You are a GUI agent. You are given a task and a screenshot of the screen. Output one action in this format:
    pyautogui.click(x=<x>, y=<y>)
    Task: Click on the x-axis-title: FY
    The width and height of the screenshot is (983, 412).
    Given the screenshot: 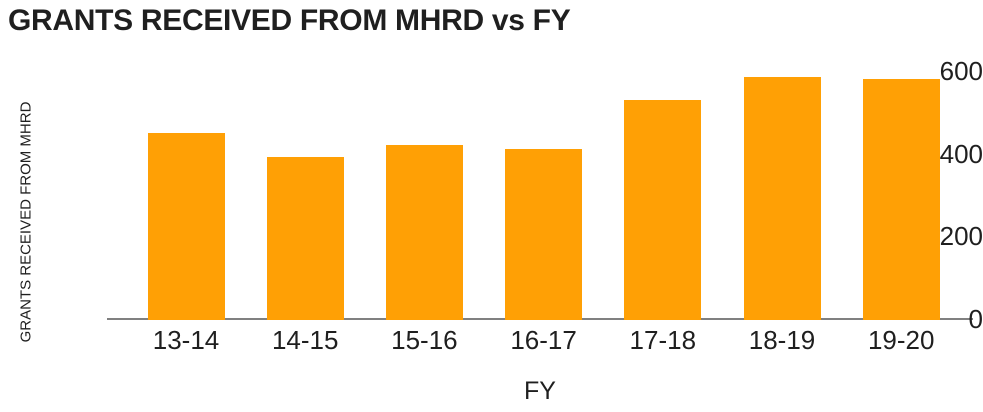 What is the action you would take?
    pyautogui.click(x=540, y=391)
    